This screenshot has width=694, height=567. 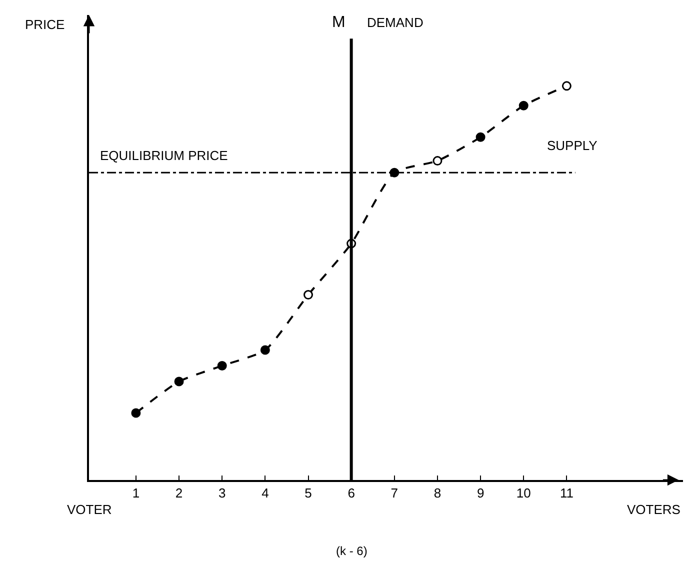 What do you see at coordinates (89, 509) in the screenshot?
I see `text: VOTER` at bounding box center [89, 509].